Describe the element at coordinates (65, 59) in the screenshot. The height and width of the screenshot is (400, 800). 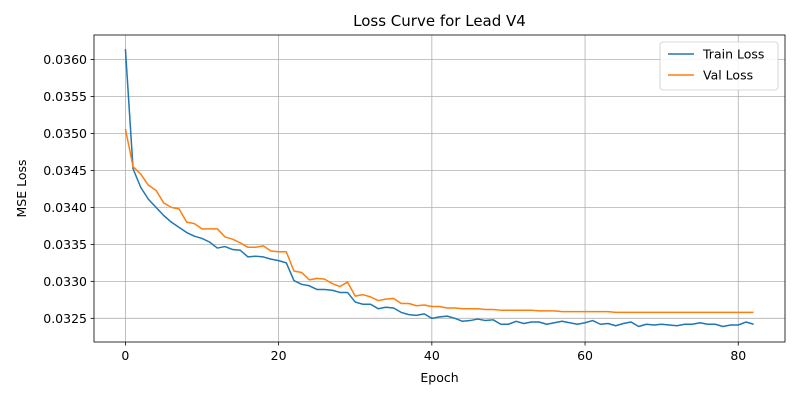
I see `y-tick-label: 0.0360` at that location.